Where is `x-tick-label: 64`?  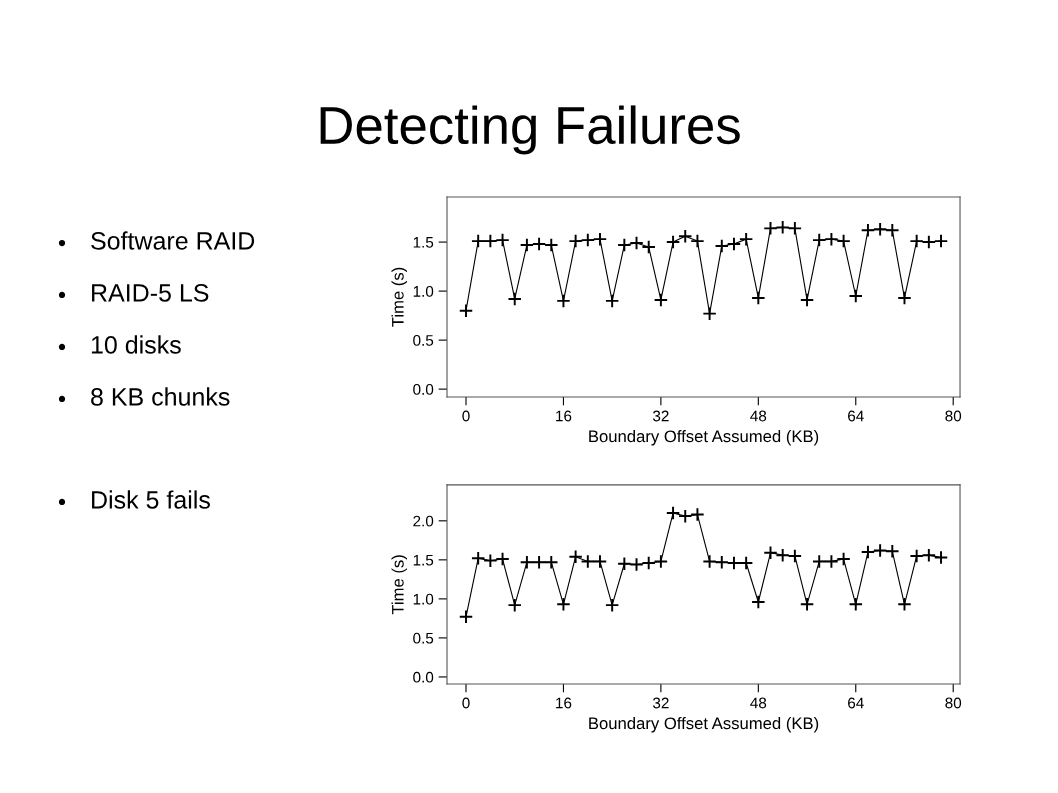
x-tick-label: 64 is located at coordinates (856, 416).